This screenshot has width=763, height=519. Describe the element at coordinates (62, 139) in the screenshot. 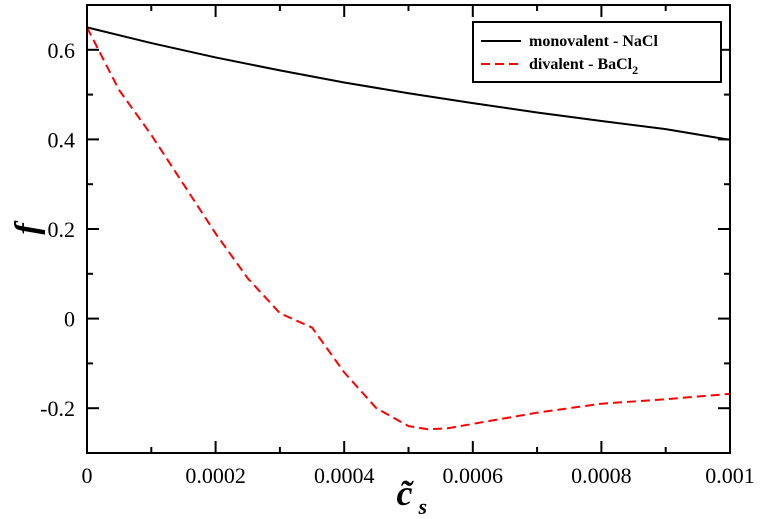

I see `y-tick-label: 0.4` at that location.